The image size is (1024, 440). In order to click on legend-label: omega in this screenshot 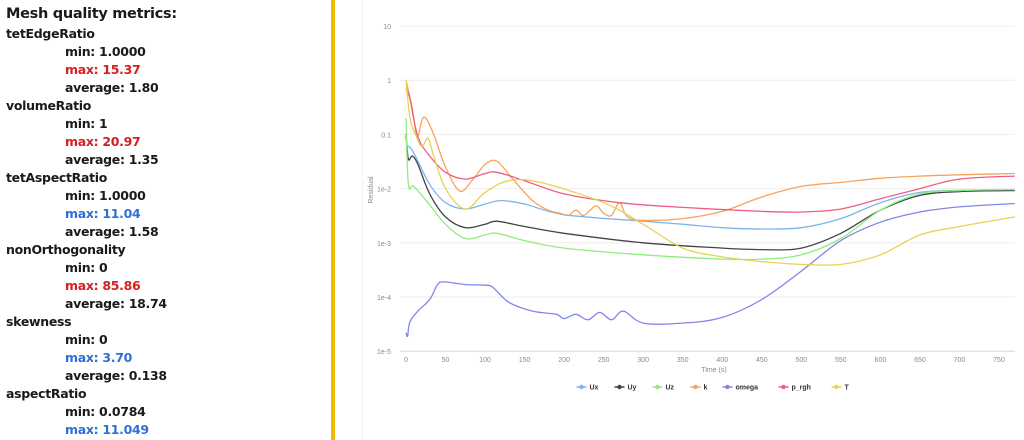, I will do `click(747, 388)`.